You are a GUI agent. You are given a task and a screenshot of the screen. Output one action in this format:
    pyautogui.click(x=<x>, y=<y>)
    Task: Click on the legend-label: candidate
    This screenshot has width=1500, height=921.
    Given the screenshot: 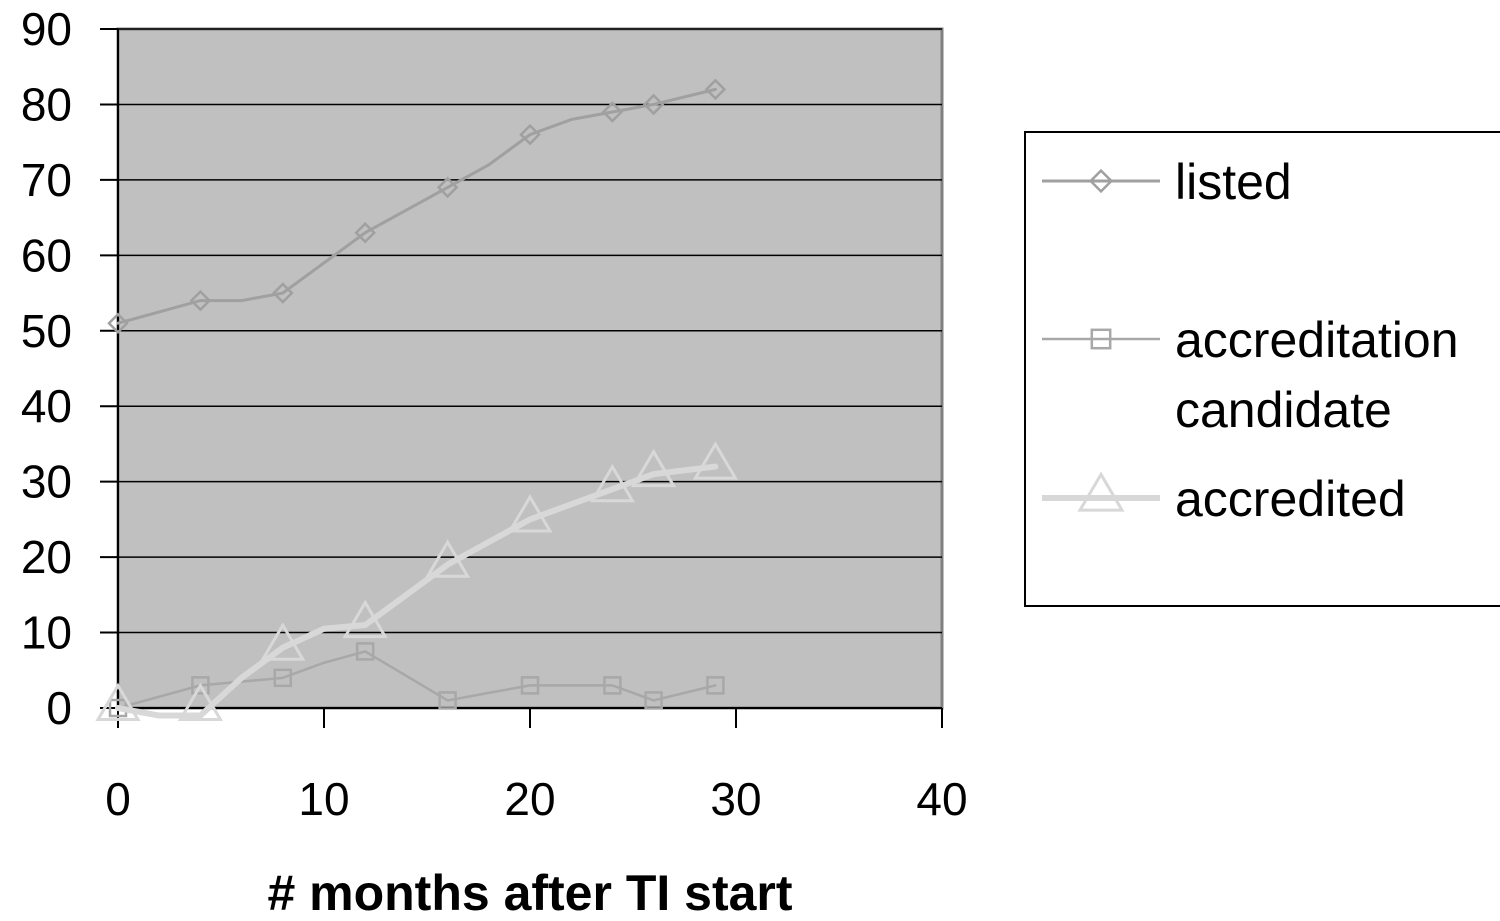 What is the action you would take?
    pyautogui.click(x=1283, y=410)
    